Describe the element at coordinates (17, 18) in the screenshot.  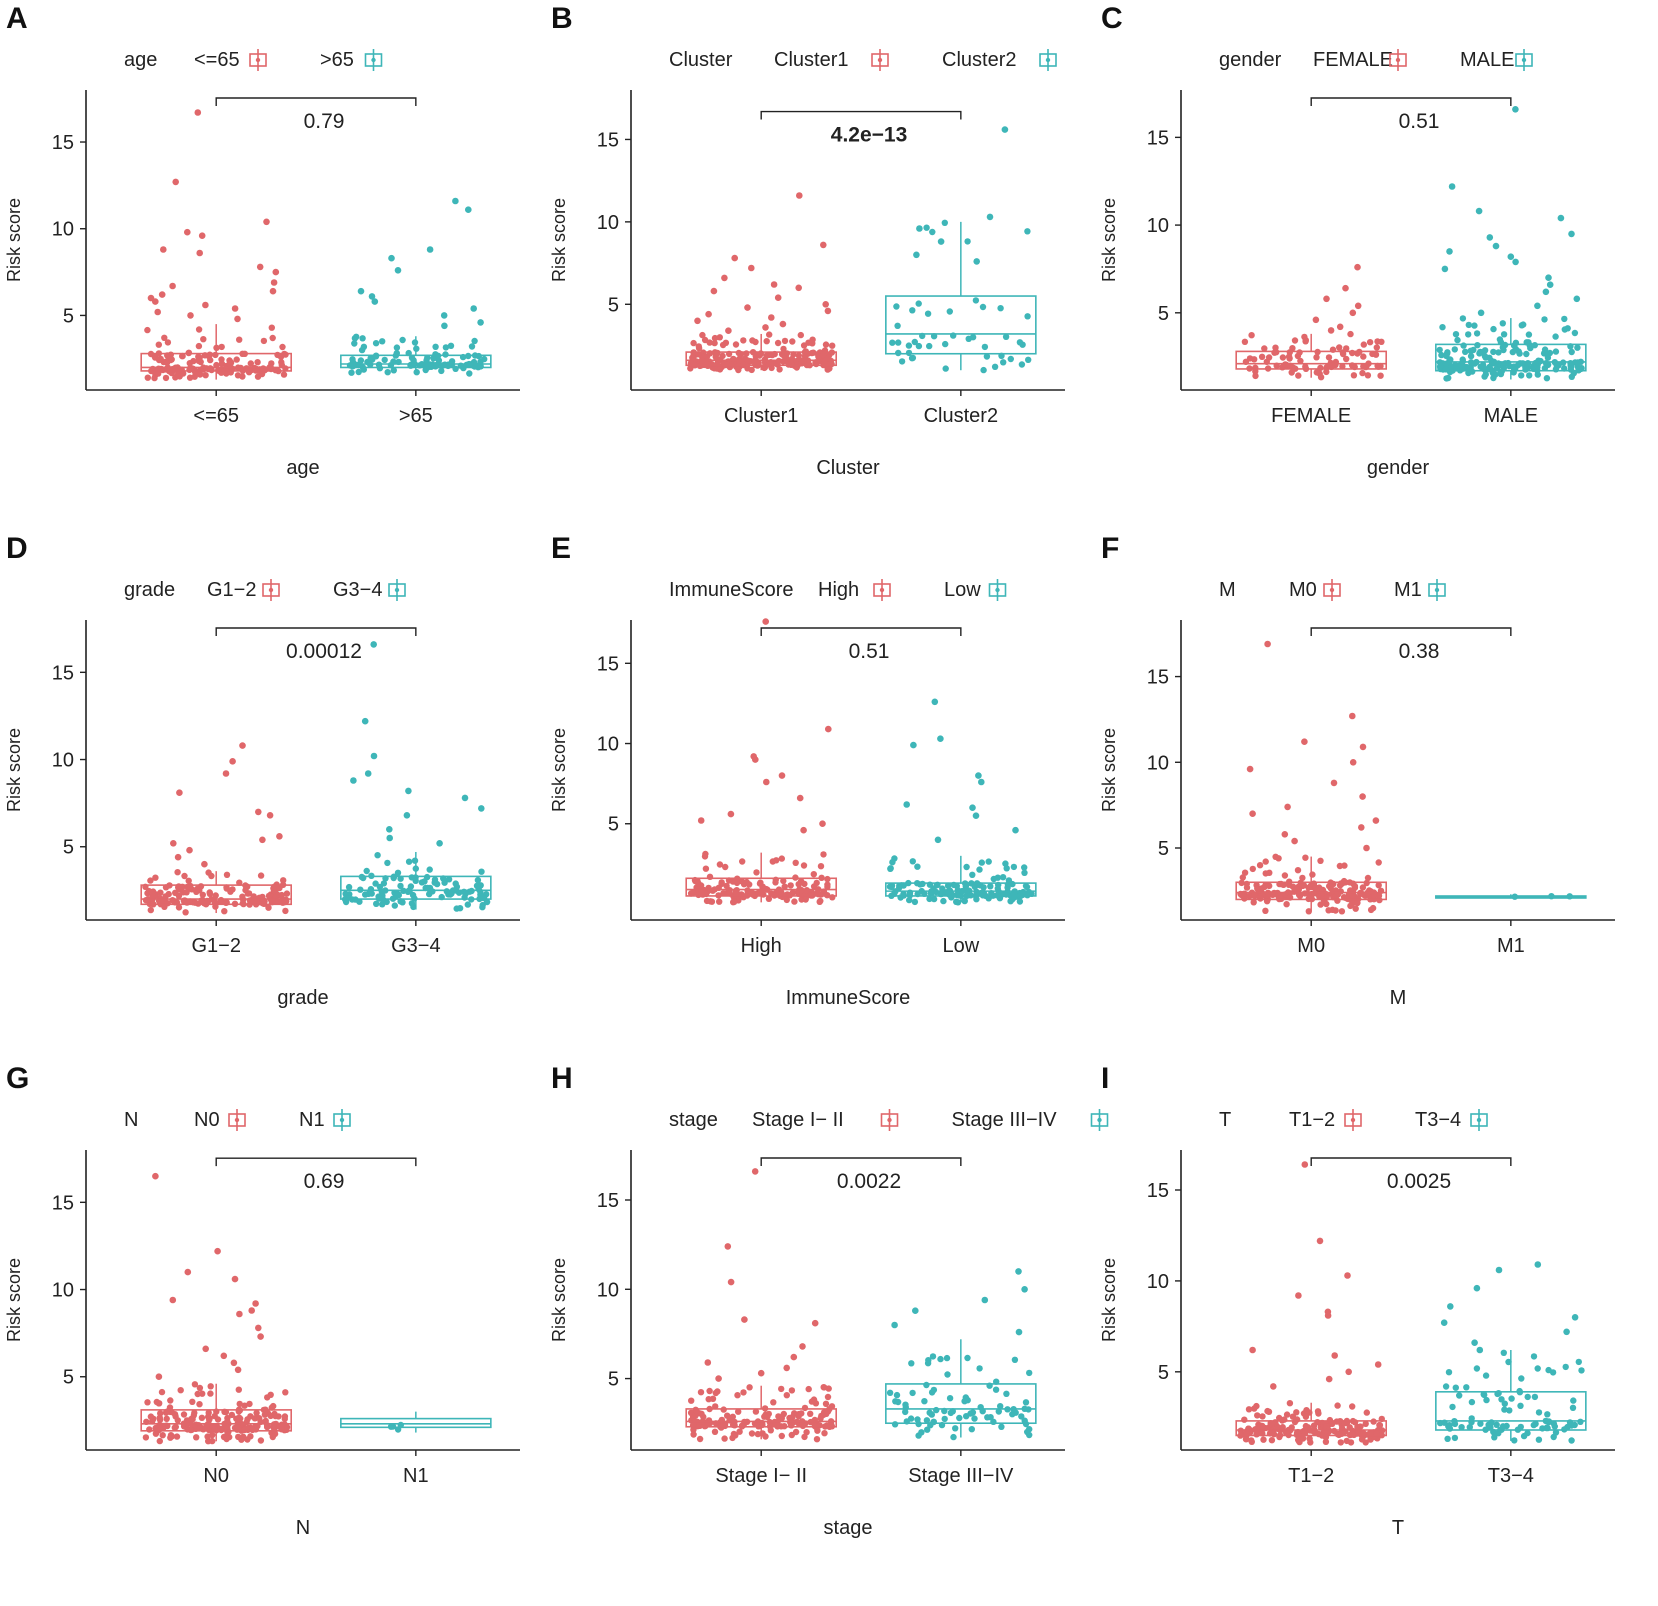
I see `panel-label: A` at that location.